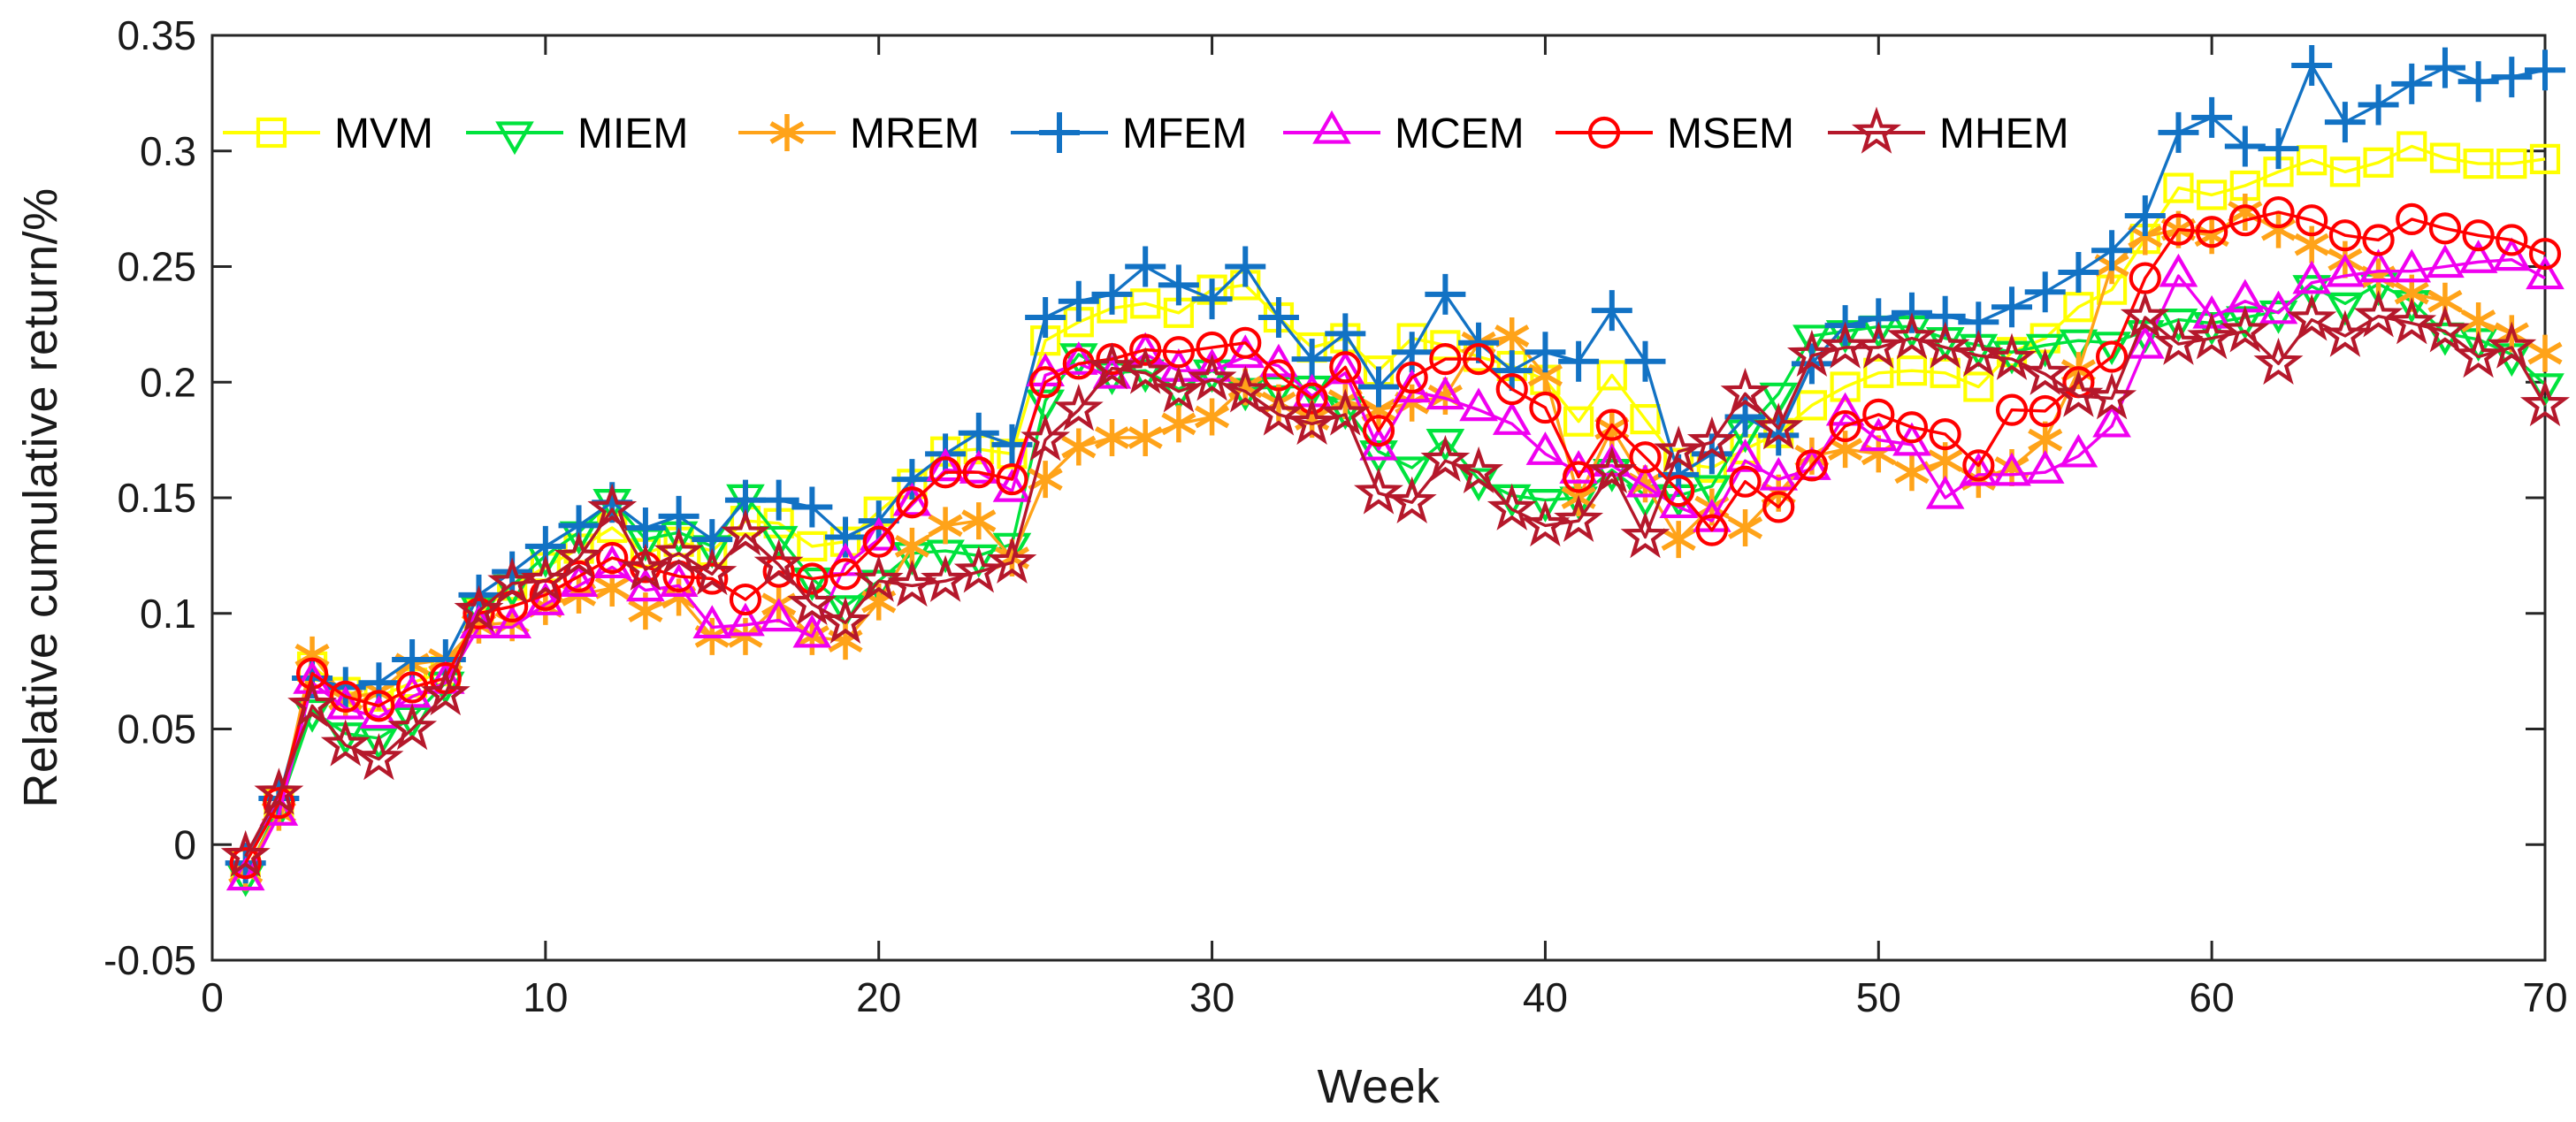 Image resolution: width=2576 pixels, height=1122 pixels. What do you see at coordinates (157, 35) in the screenshot?
I see `y-tick-label: 0.35` at bounding box center [157, 35].